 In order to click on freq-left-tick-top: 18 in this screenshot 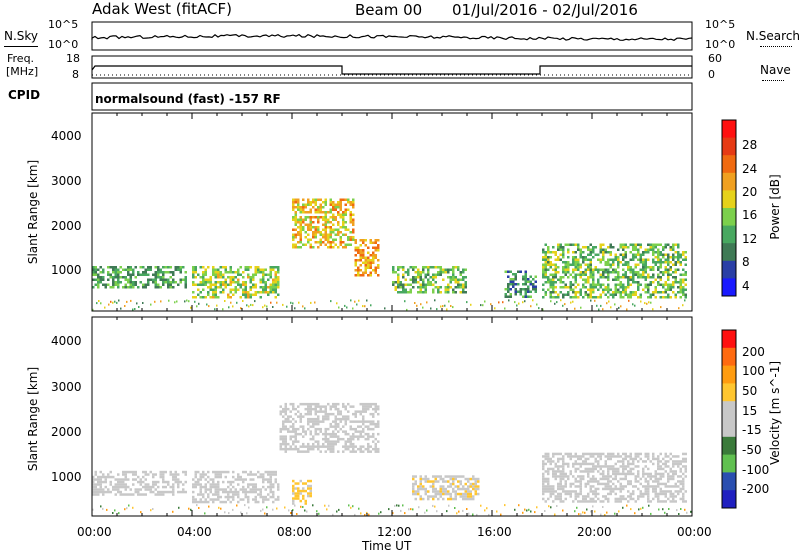, I will do `click(73, 58)`.